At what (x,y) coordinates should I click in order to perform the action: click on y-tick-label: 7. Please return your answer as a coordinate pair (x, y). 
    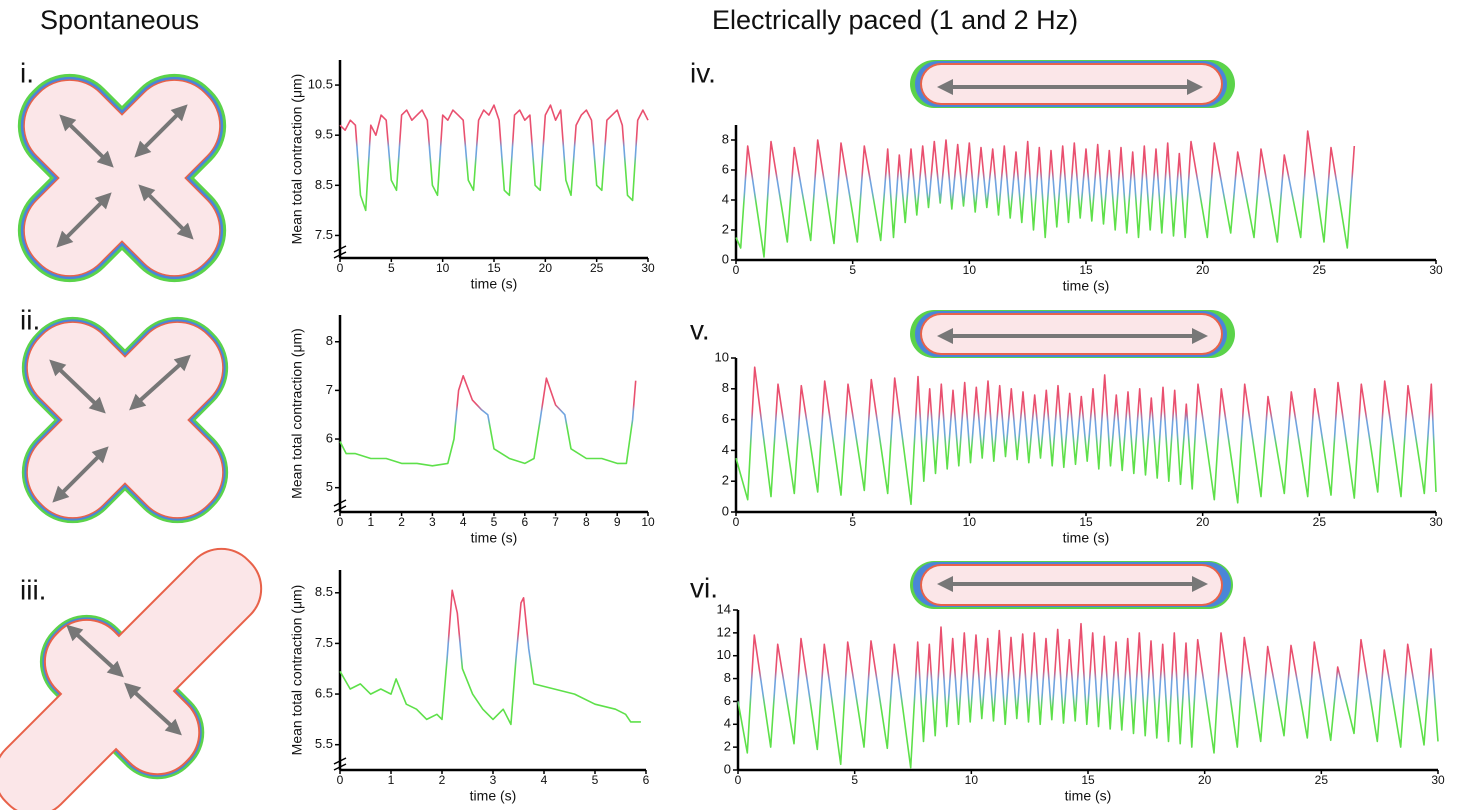
    Looking at the image, I should click on (329, 389).